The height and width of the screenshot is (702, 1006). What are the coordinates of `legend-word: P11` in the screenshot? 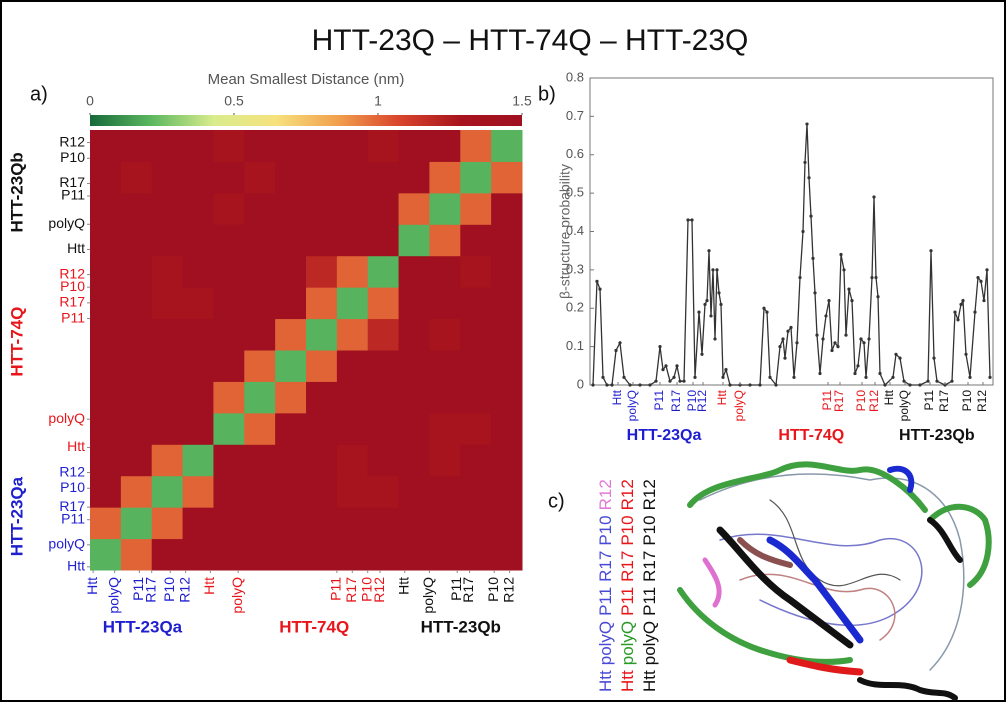 It's located at (605, 601).